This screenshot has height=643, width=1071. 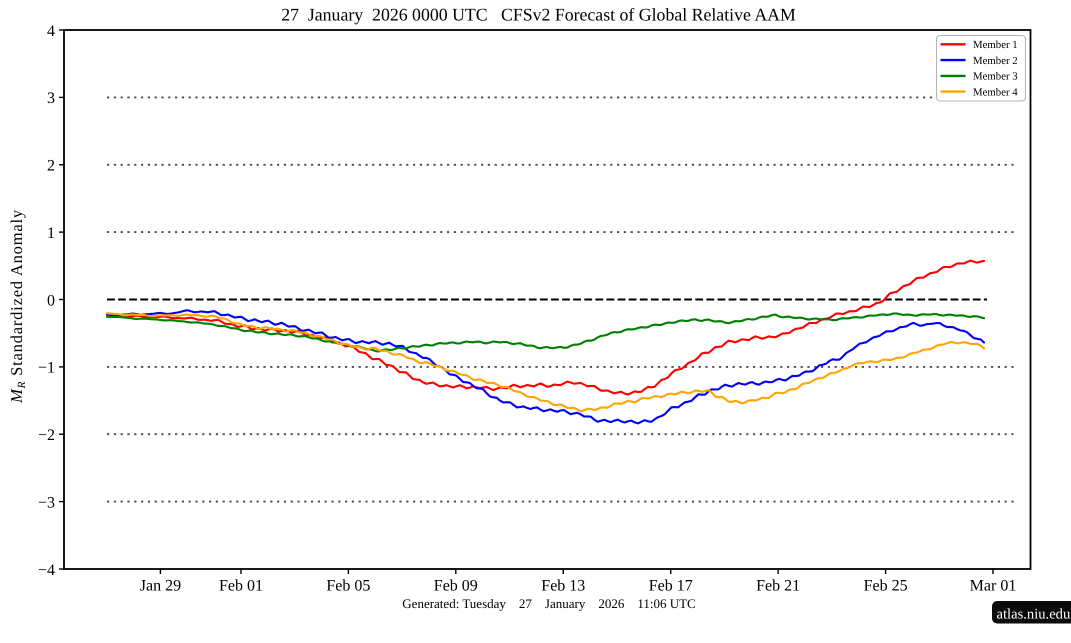 What do you see at coordinates (51, 300) in the screenshot?
I see `svg-text: 0` at bounding box center [51, 300].